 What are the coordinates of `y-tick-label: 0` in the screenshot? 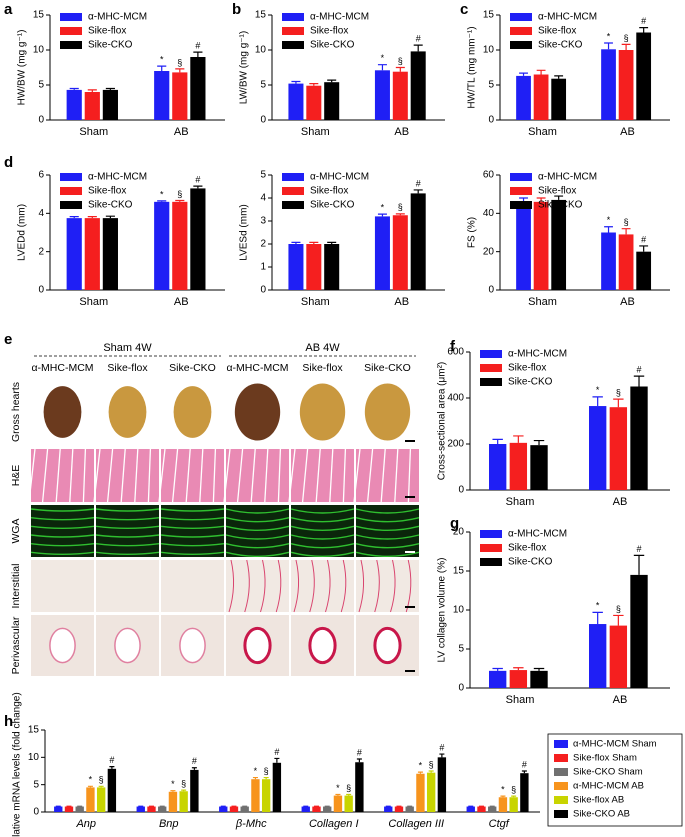 It's located at (41, 120).